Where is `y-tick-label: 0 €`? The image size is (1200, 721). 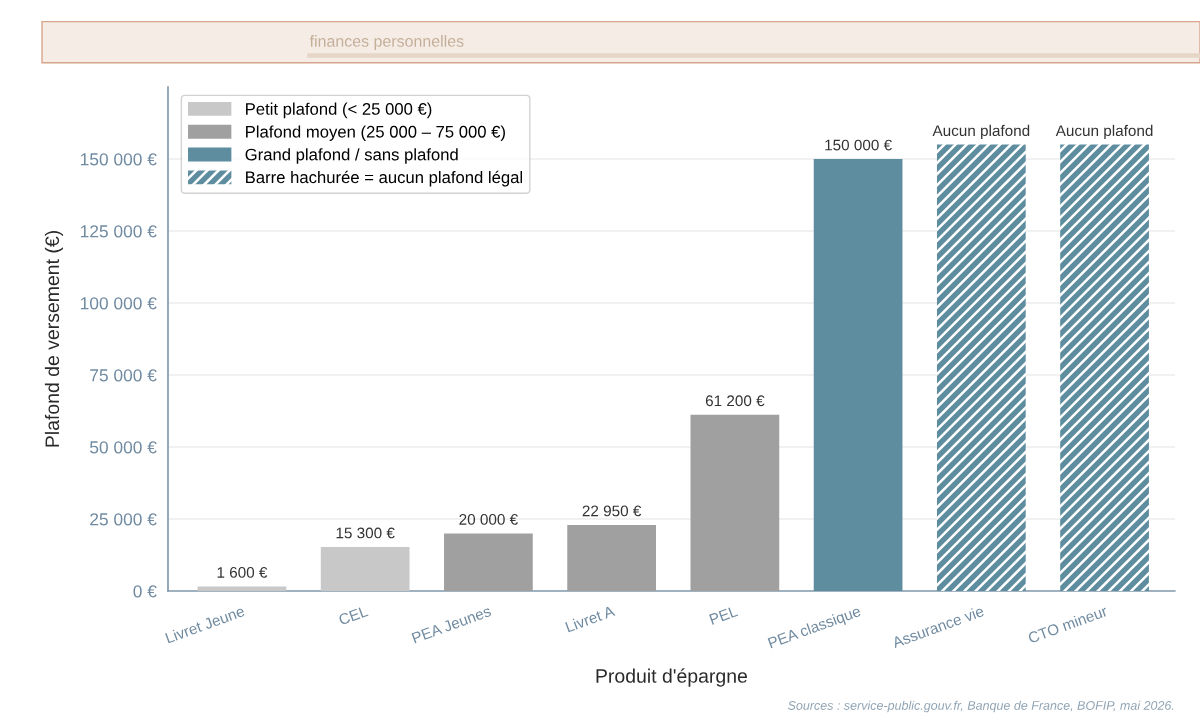
y-tick-label: 0 € is located at coordinates (145, 591).